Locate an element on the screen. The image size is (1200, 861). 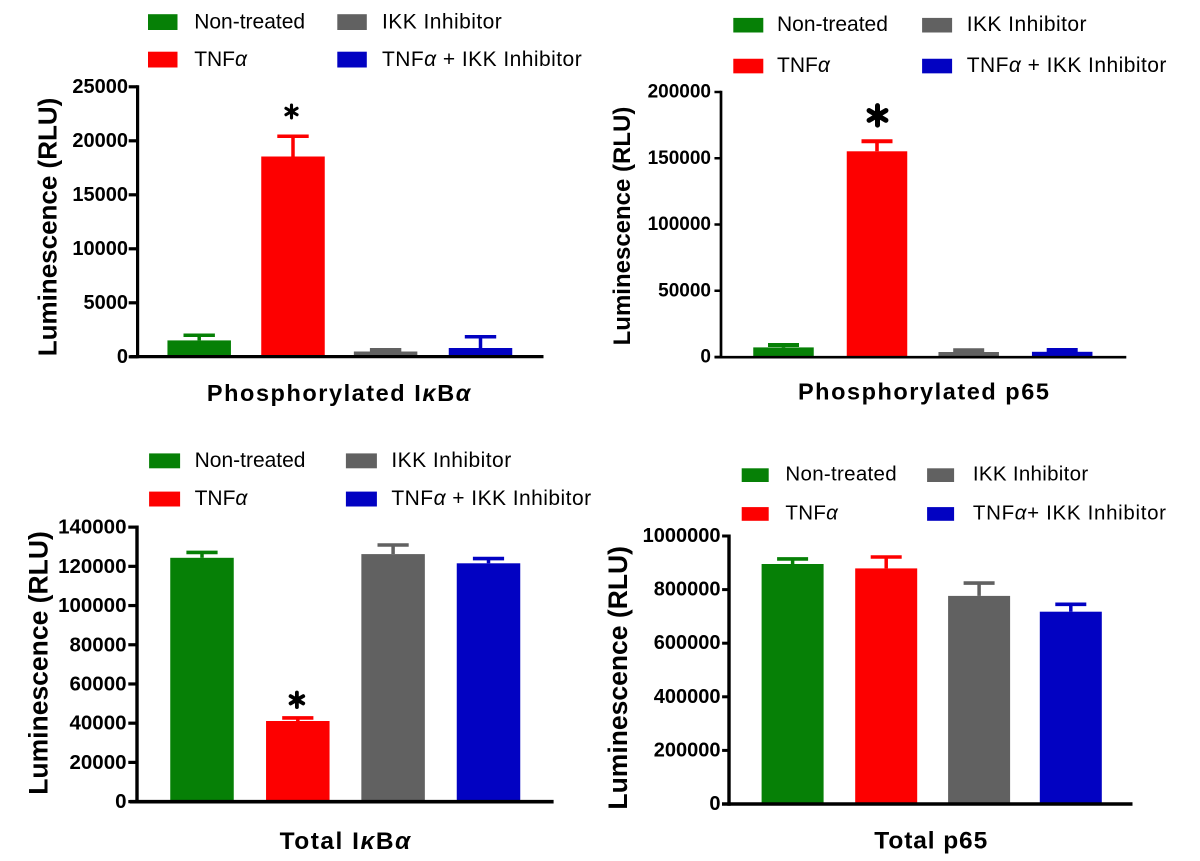
svg-text: 1000000 is located at coordinates (682, 536).